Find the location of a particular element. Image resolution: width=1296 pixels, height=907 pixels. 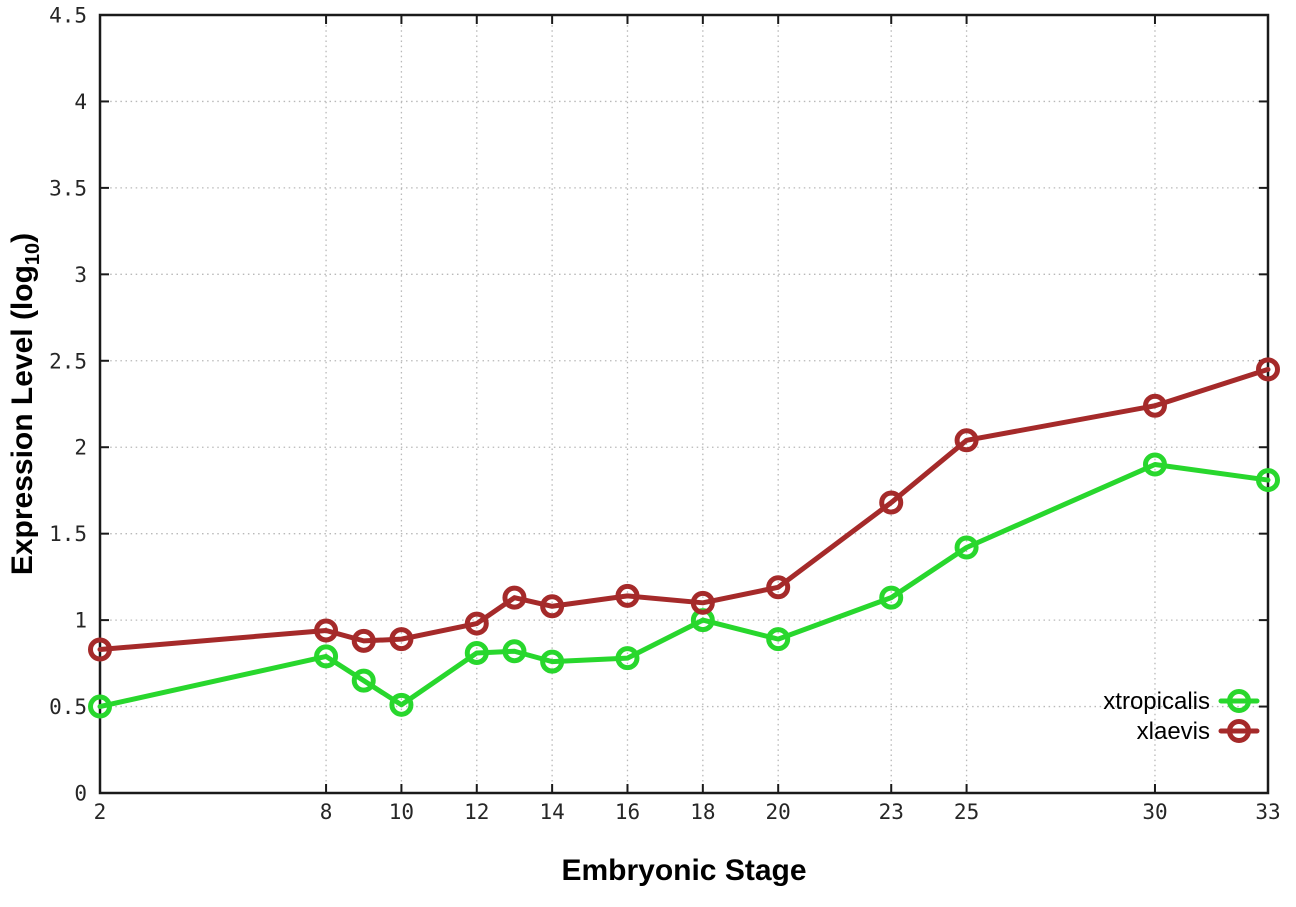

x-tick-label: 14 is located at coordinates (551, 812).